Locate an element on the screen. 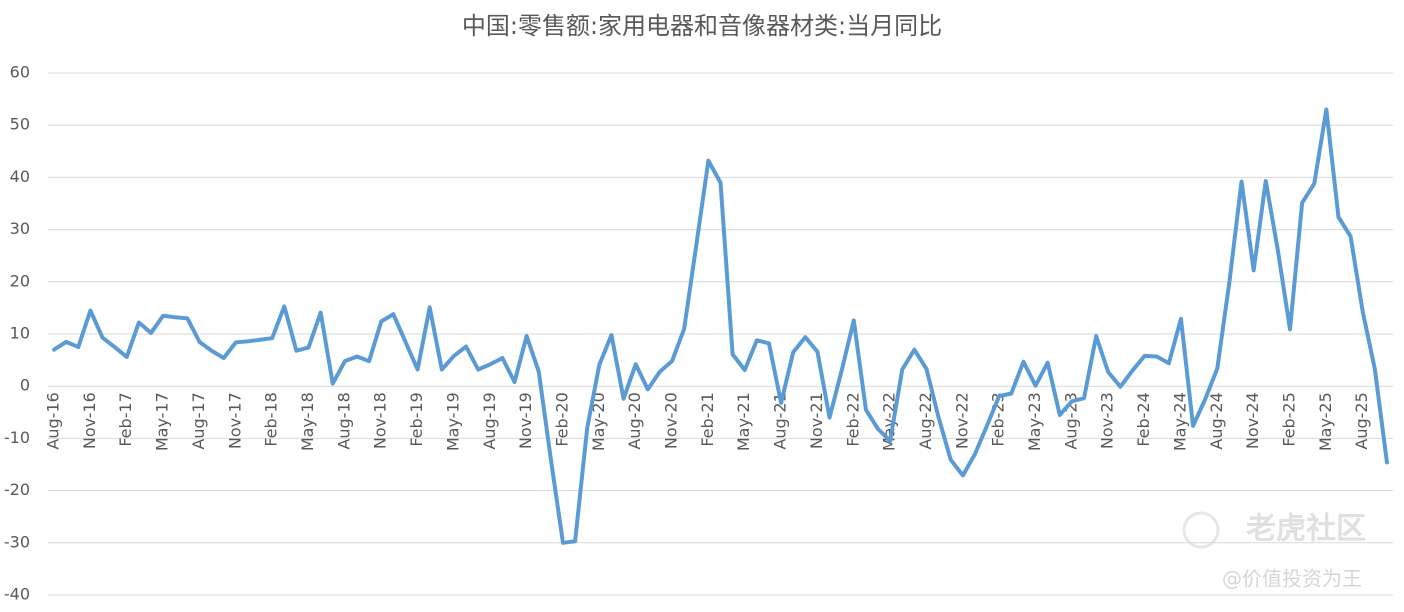 The height and width of the screenshot is (612, 1404). x-tick-label: Nov-23 is located at coordinates (1107, 420).